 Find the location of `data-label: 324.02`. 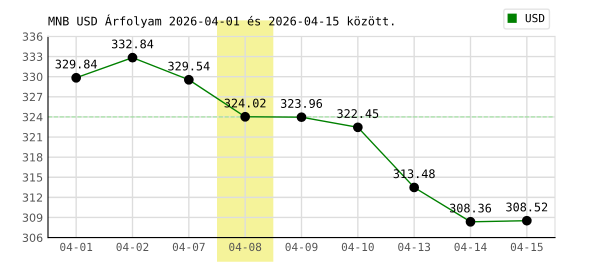

data-label: 324.02 is located at coordinates (245, 103).